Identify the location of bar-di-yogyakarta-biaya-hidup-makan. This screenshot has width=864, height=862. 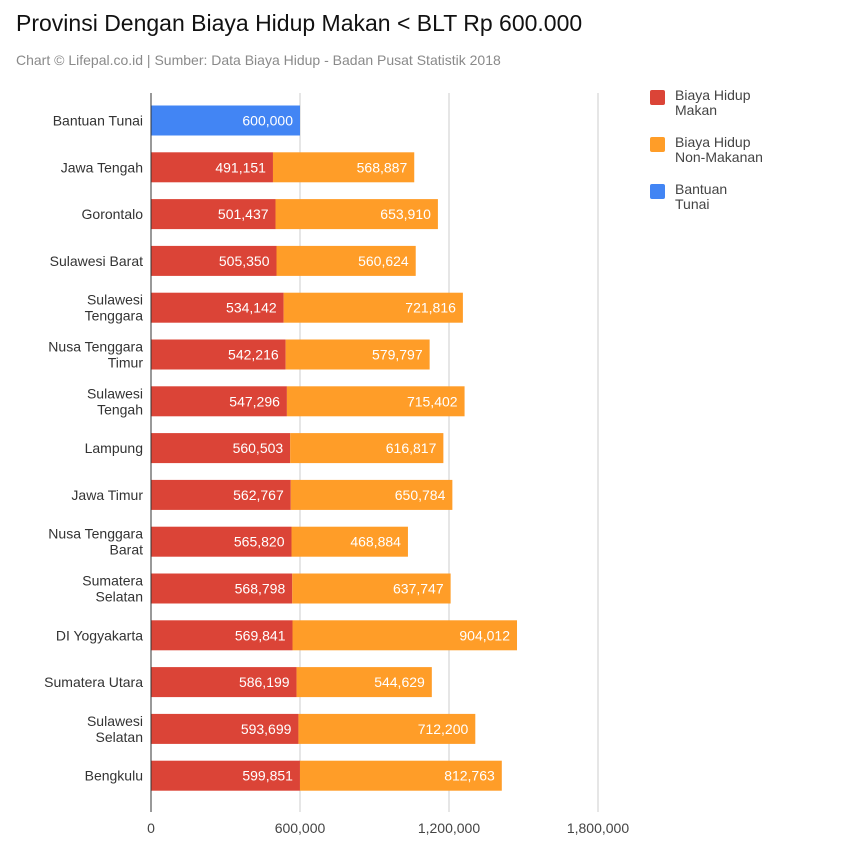
(222, 635).